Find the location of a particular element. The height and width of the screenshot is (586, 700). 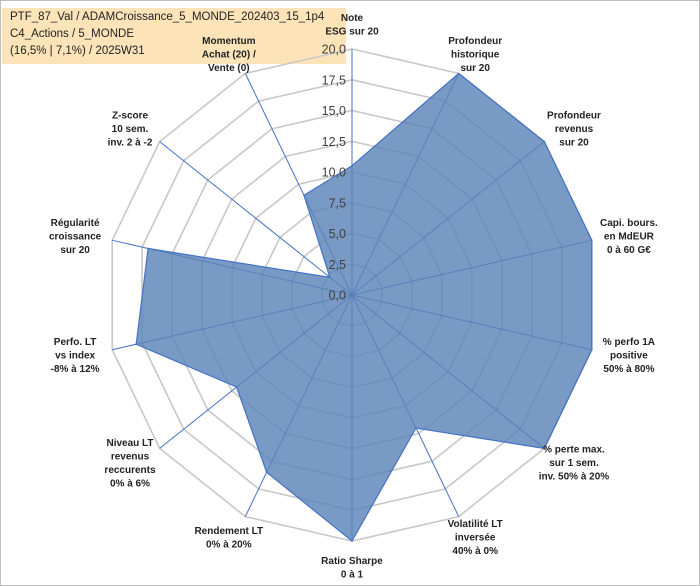

axis-label-12: Régularité croissance sur 20 is located at coordinates (75, 237).